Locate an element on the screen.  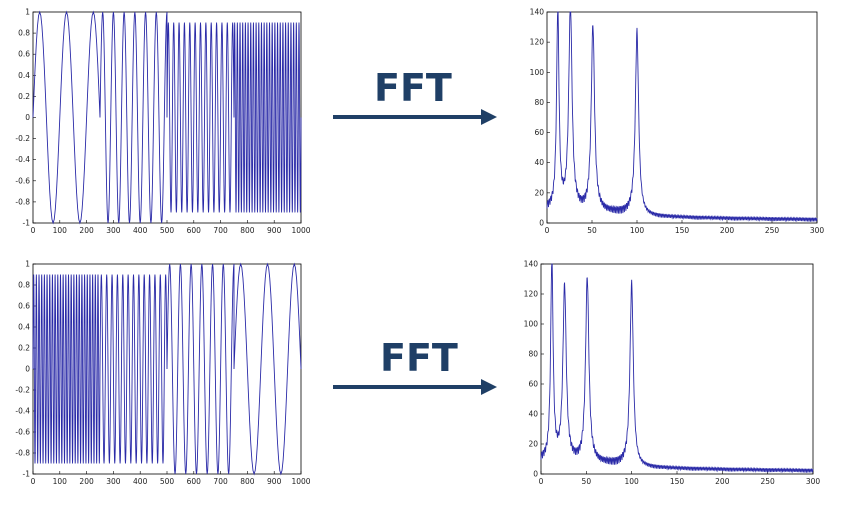
fft-arrow-bottom: FFT is located at coordinates (415, 365).